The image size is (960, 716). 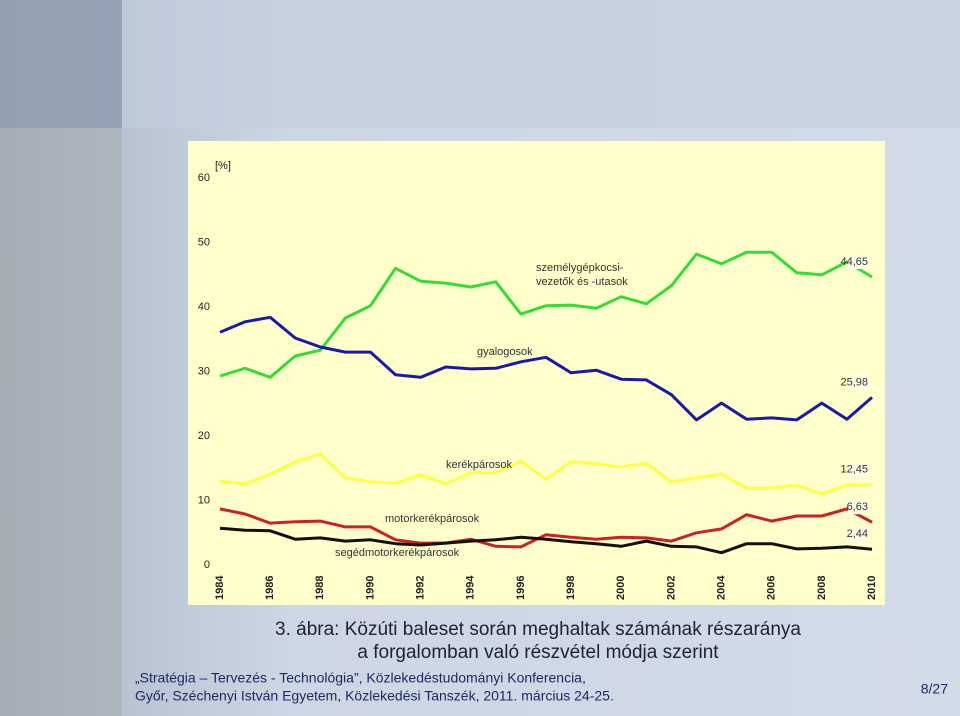 I want to click on x-tick-label: 2004, so click(x=721, y=587).